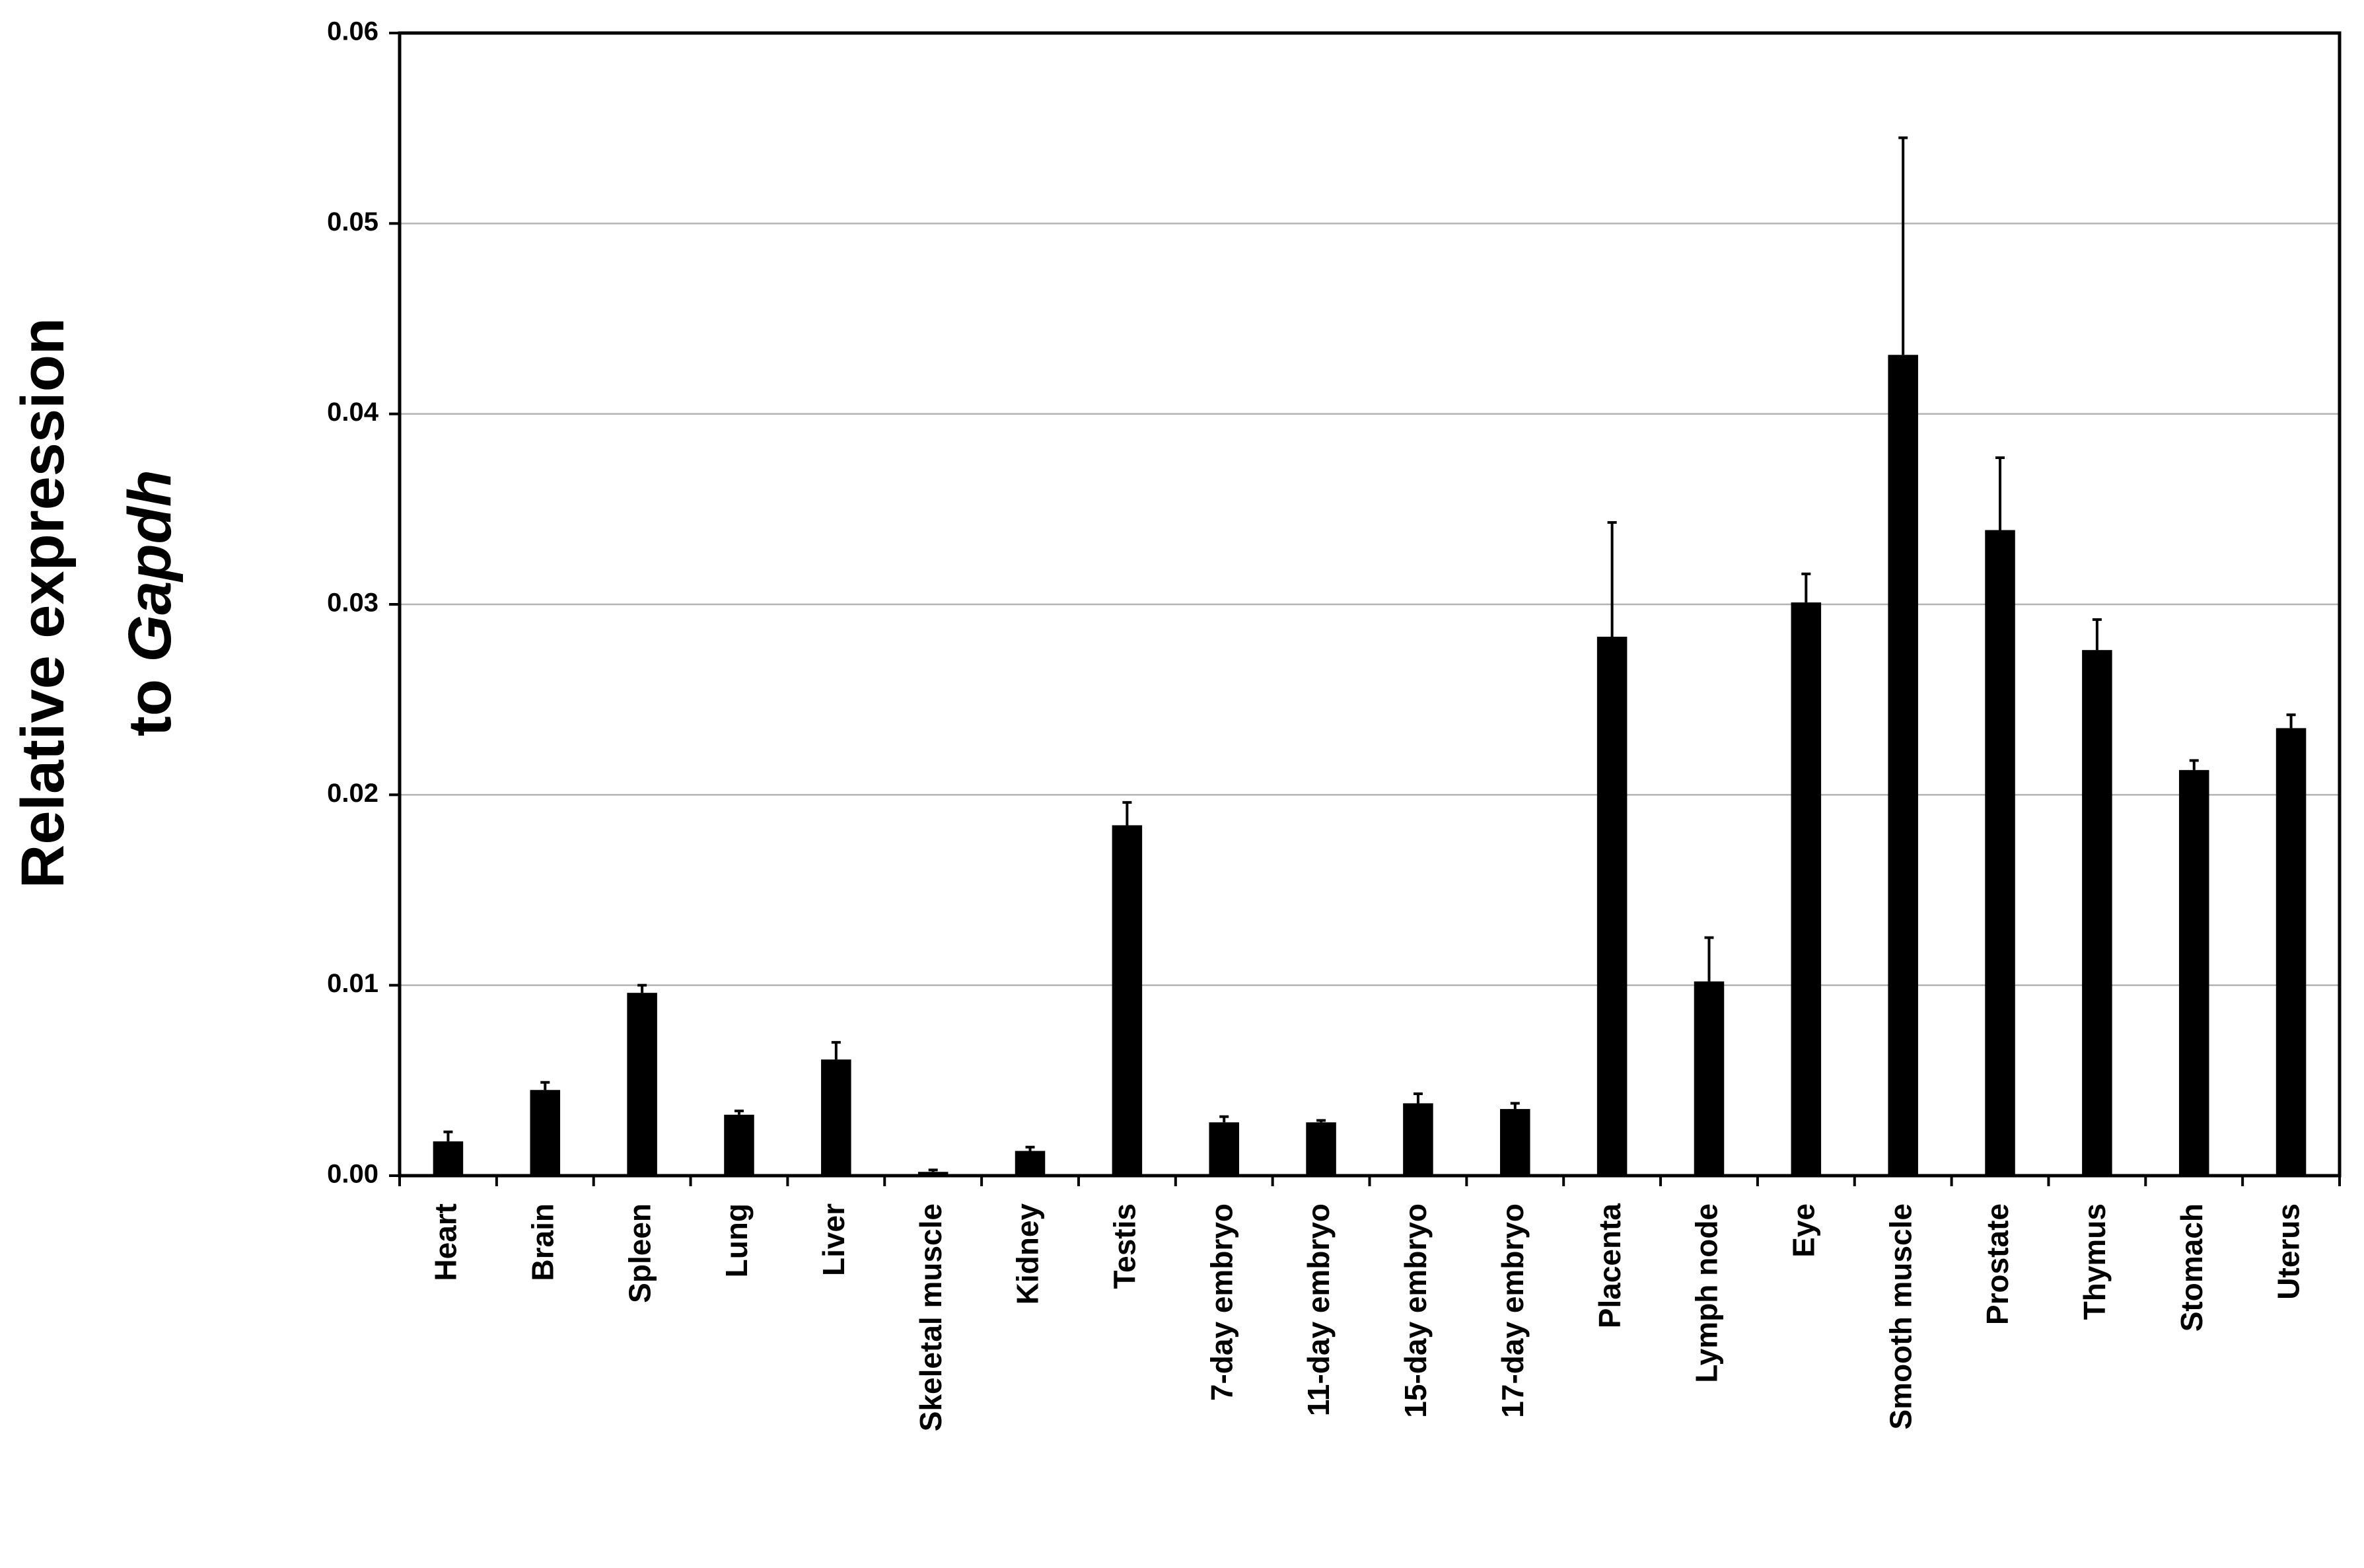 Image resolution: width=2364 pixels, height=1568 pixels. I want to click on y-tick-label: 0.01, so click(352, 983).